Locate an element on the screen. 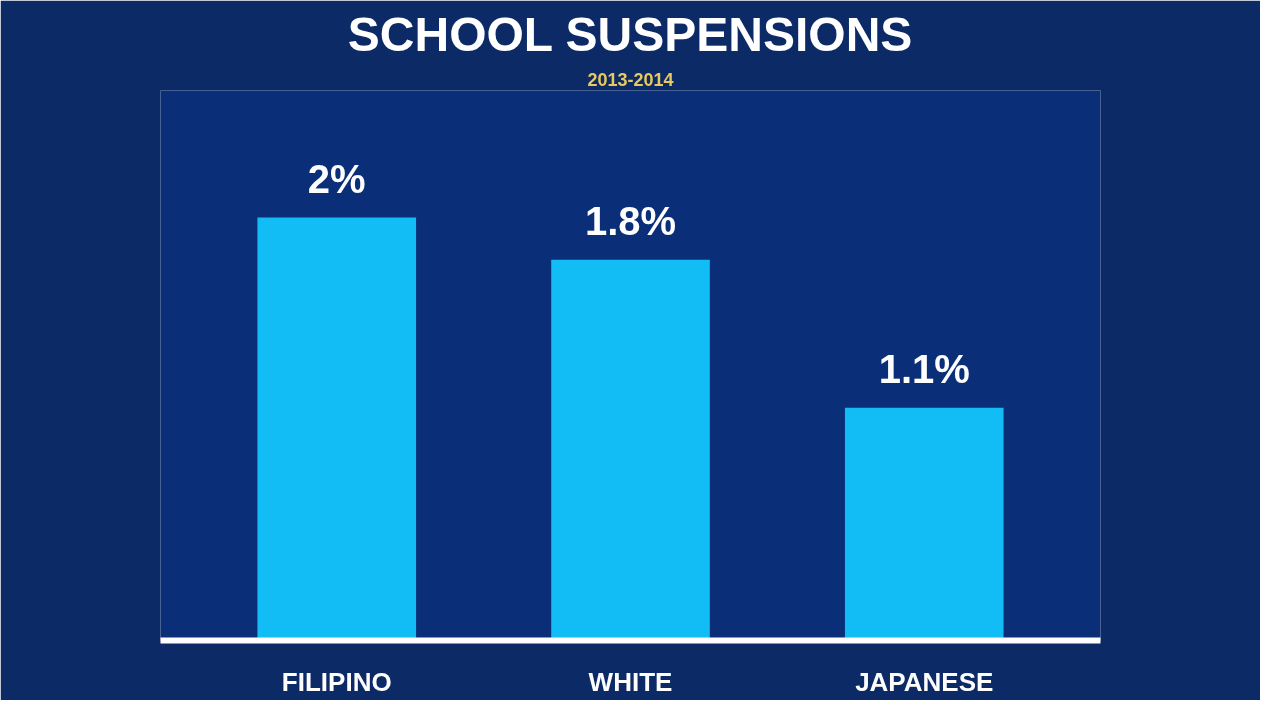  data-label: 1.8% is located at coordinates (630, 220).